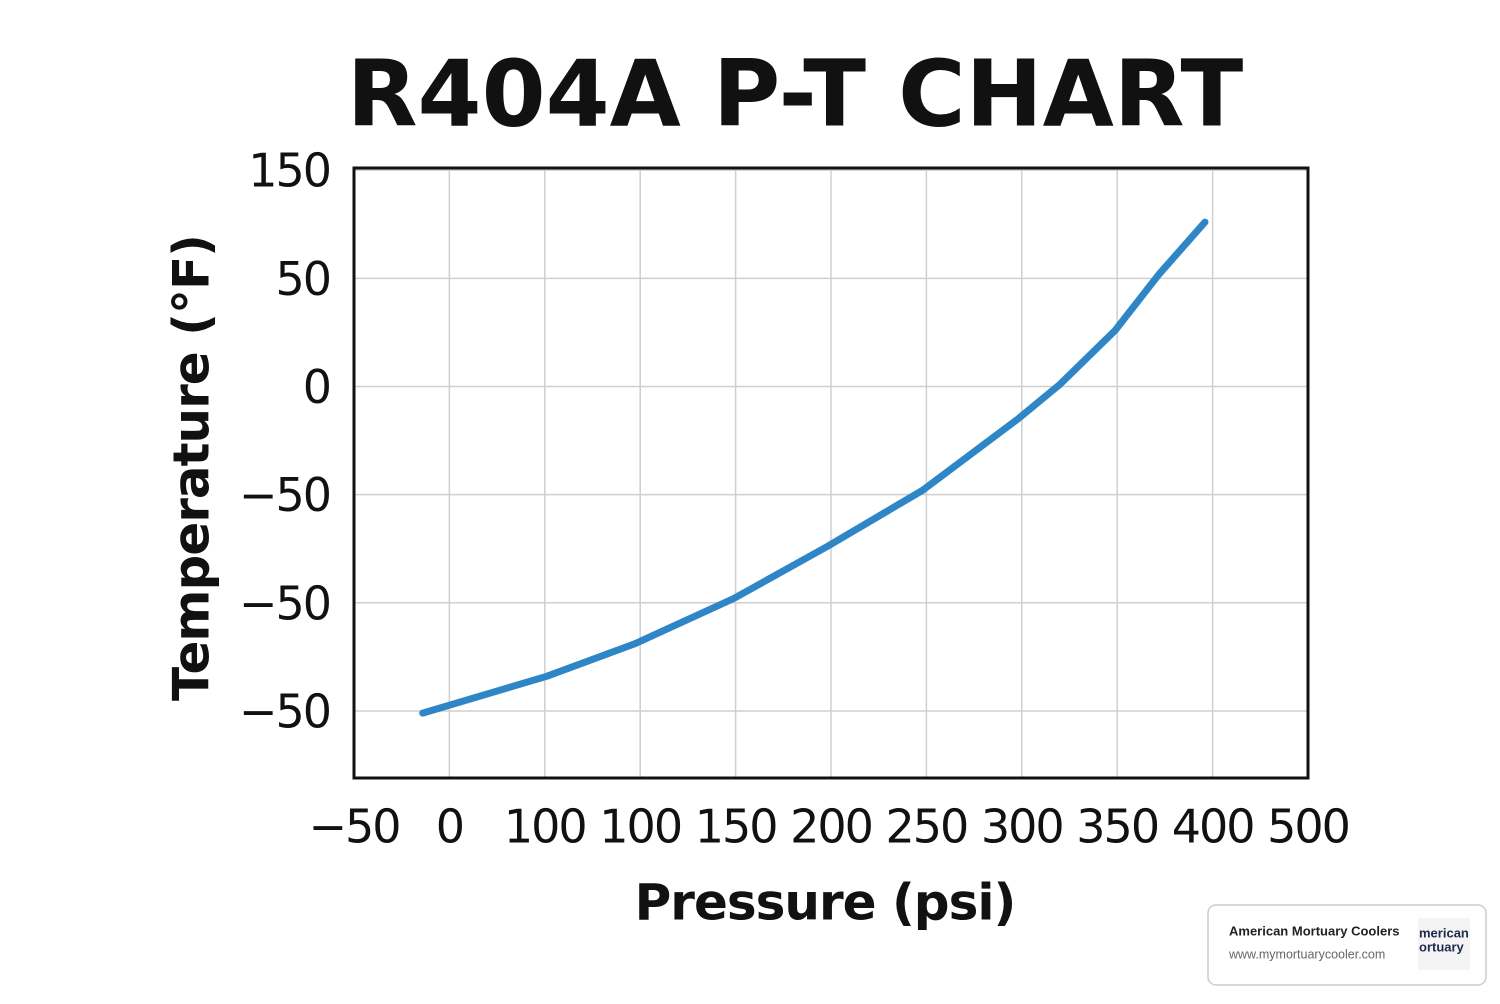  What do you see at coordinates (831, 827) in the screenshot?
I see `x-tick-label: 200` at bounding box center [831, 827].